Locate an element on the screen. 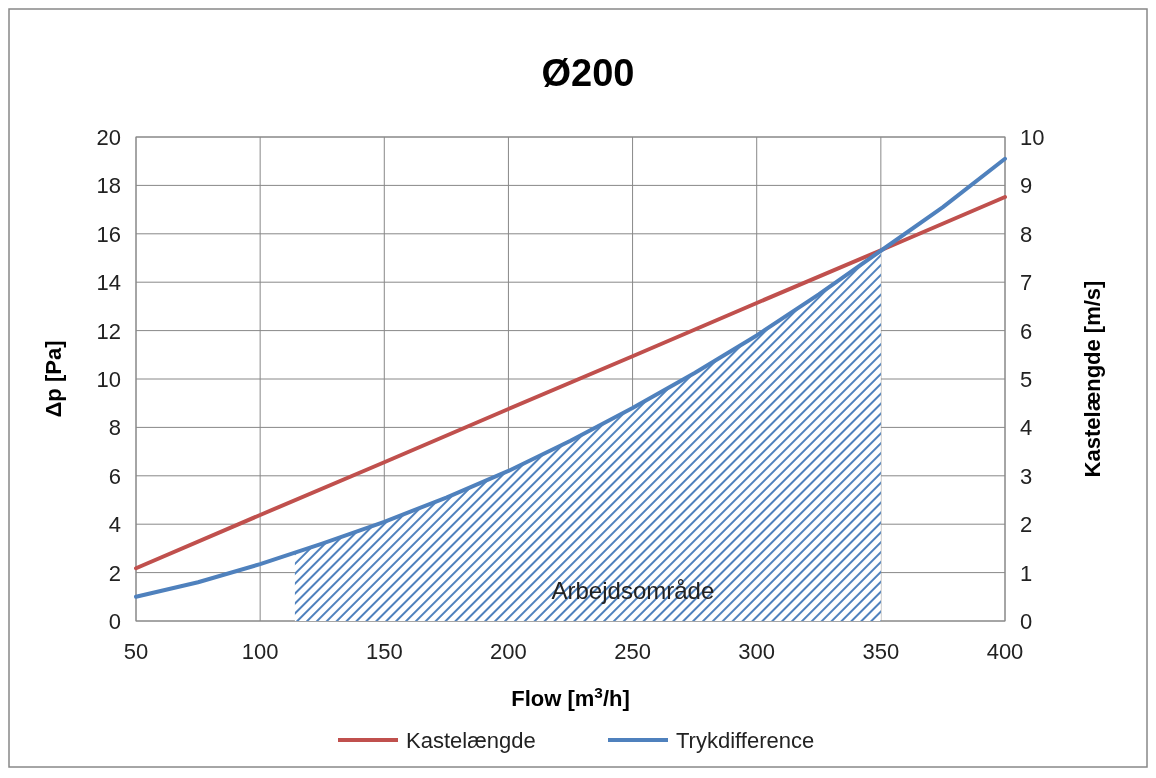 The image size is (1156, 778). y2-tick-label: 4 is located at coordinates (1026, 428).